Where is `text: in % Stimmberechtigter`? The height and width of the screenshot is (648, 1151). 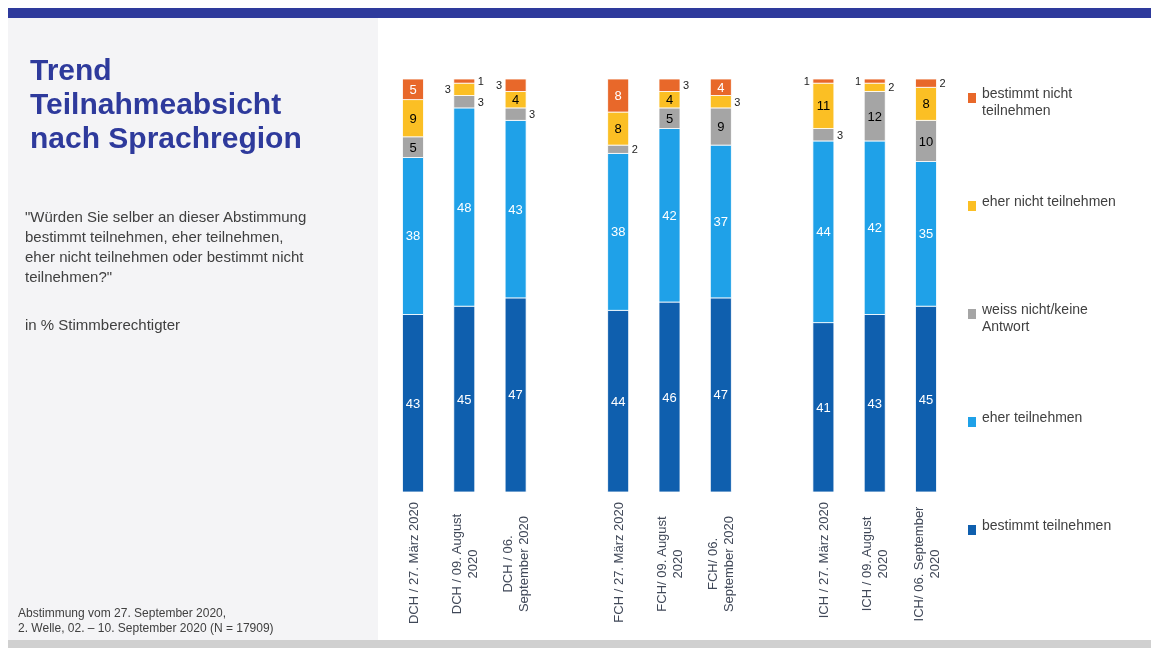 text: in % Stimmberechtigter is located at coordinates (103, 324).